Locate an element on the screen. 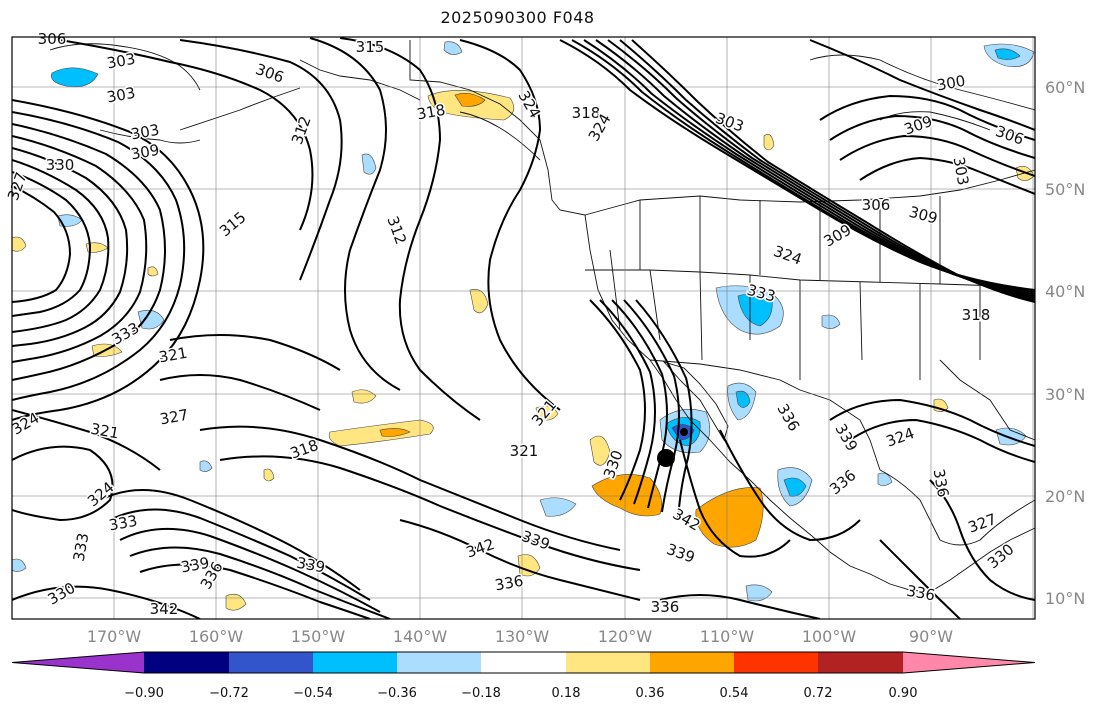 This screenshot has width=1105, height=712. lat-label: 10°N is located at coordinates (1065, 598).